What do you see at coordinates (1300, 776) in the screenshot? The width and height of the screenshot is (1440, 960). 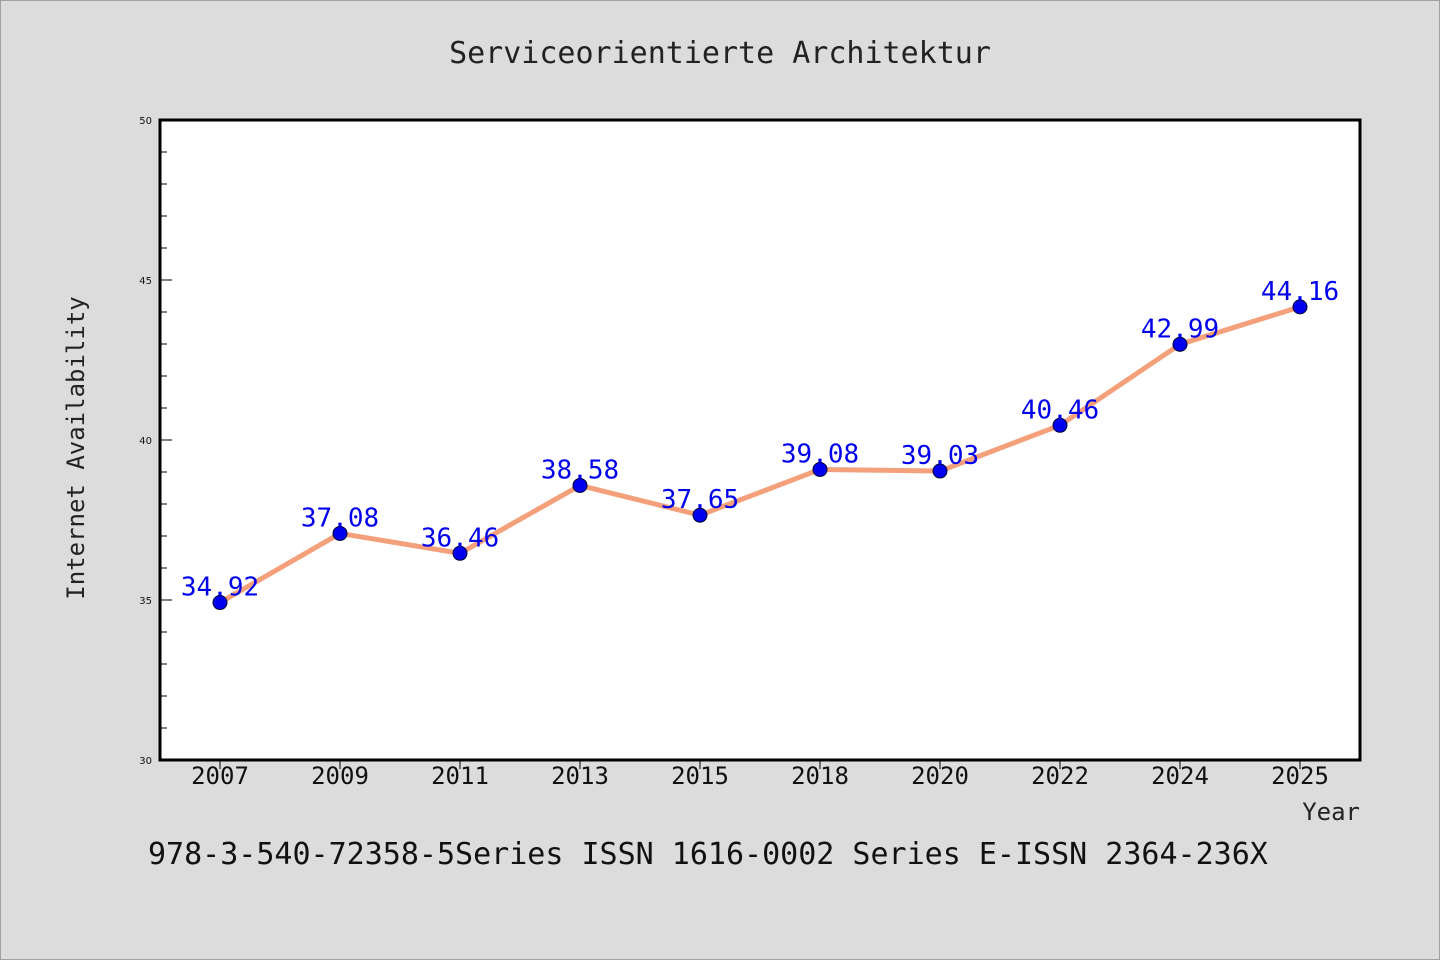 I see `x-tick-label: 2025` at bounding box center [1300, 776].